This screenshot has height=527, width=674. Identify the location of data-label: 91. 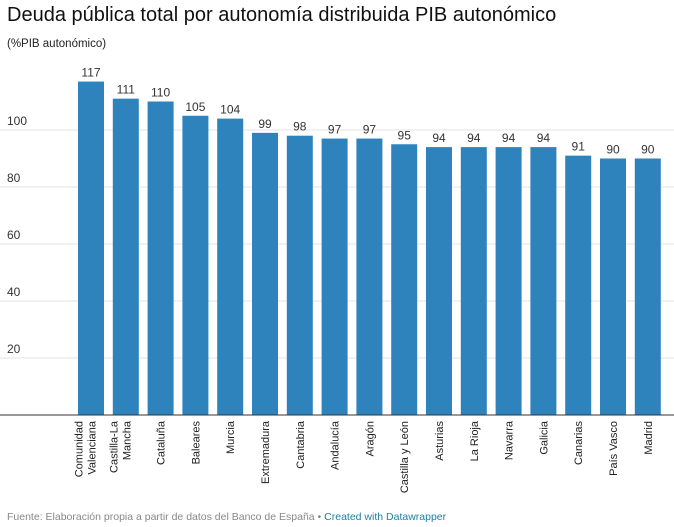
(579, 147).